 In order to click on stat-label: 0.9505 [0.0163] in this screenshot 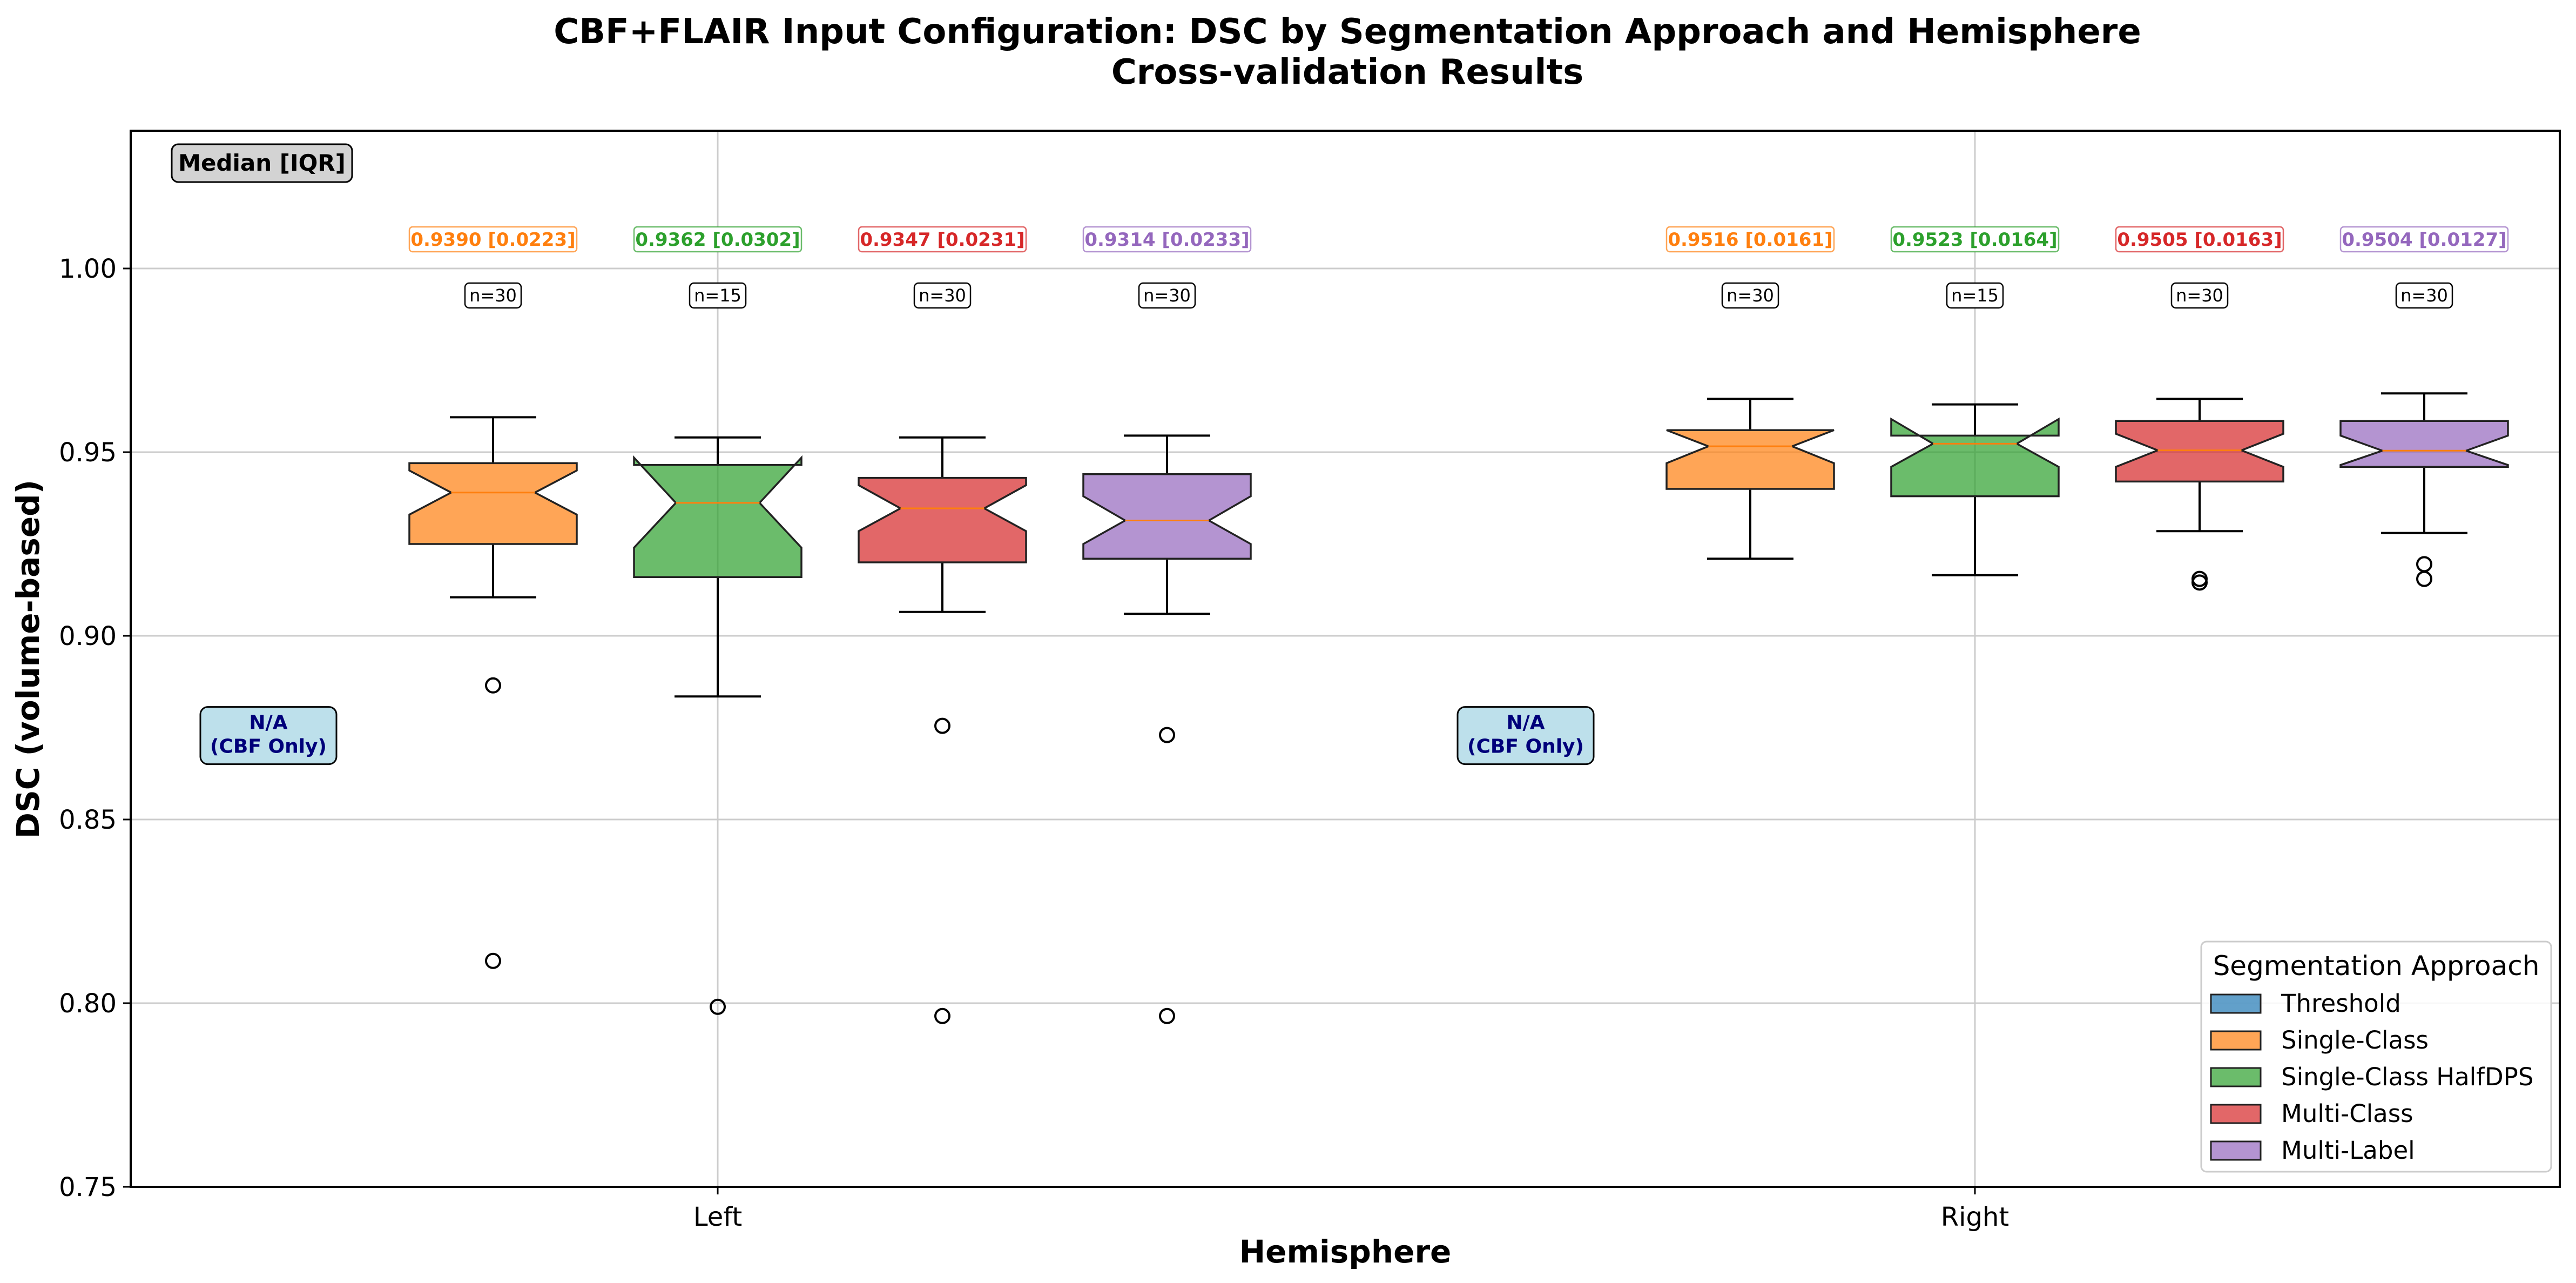, I will do `click(2199, 240)`.